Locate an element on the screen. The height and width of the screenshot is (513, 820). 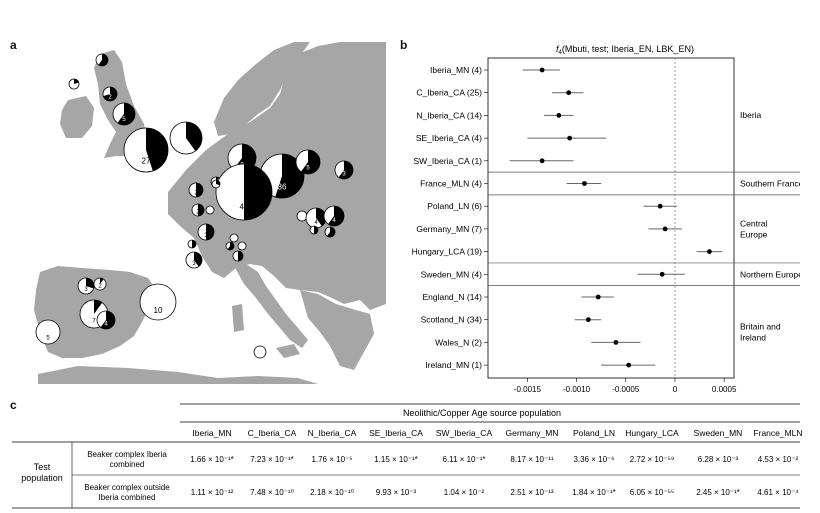
column-header: Germany_MN is located at coordinates (532, 433).